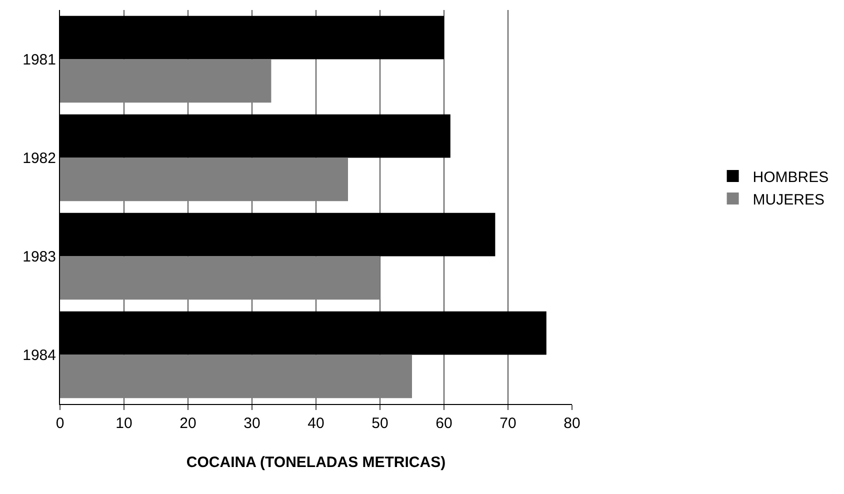  What do you see at coordinates (788, 199) in the screenshot?
I see `legend-label: MUJERES` at bounding box center [788, 199].